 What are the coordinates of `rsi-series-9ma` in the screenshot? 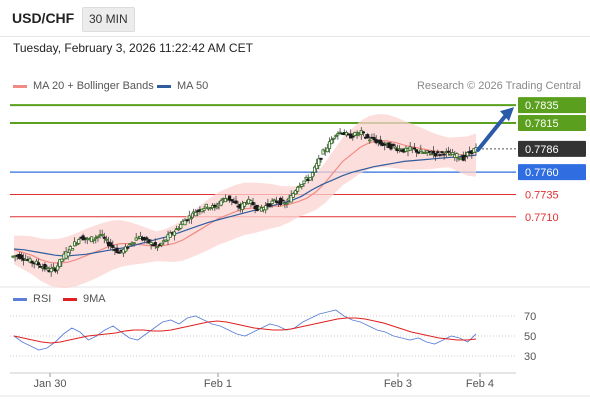 It's located at (245, 330).